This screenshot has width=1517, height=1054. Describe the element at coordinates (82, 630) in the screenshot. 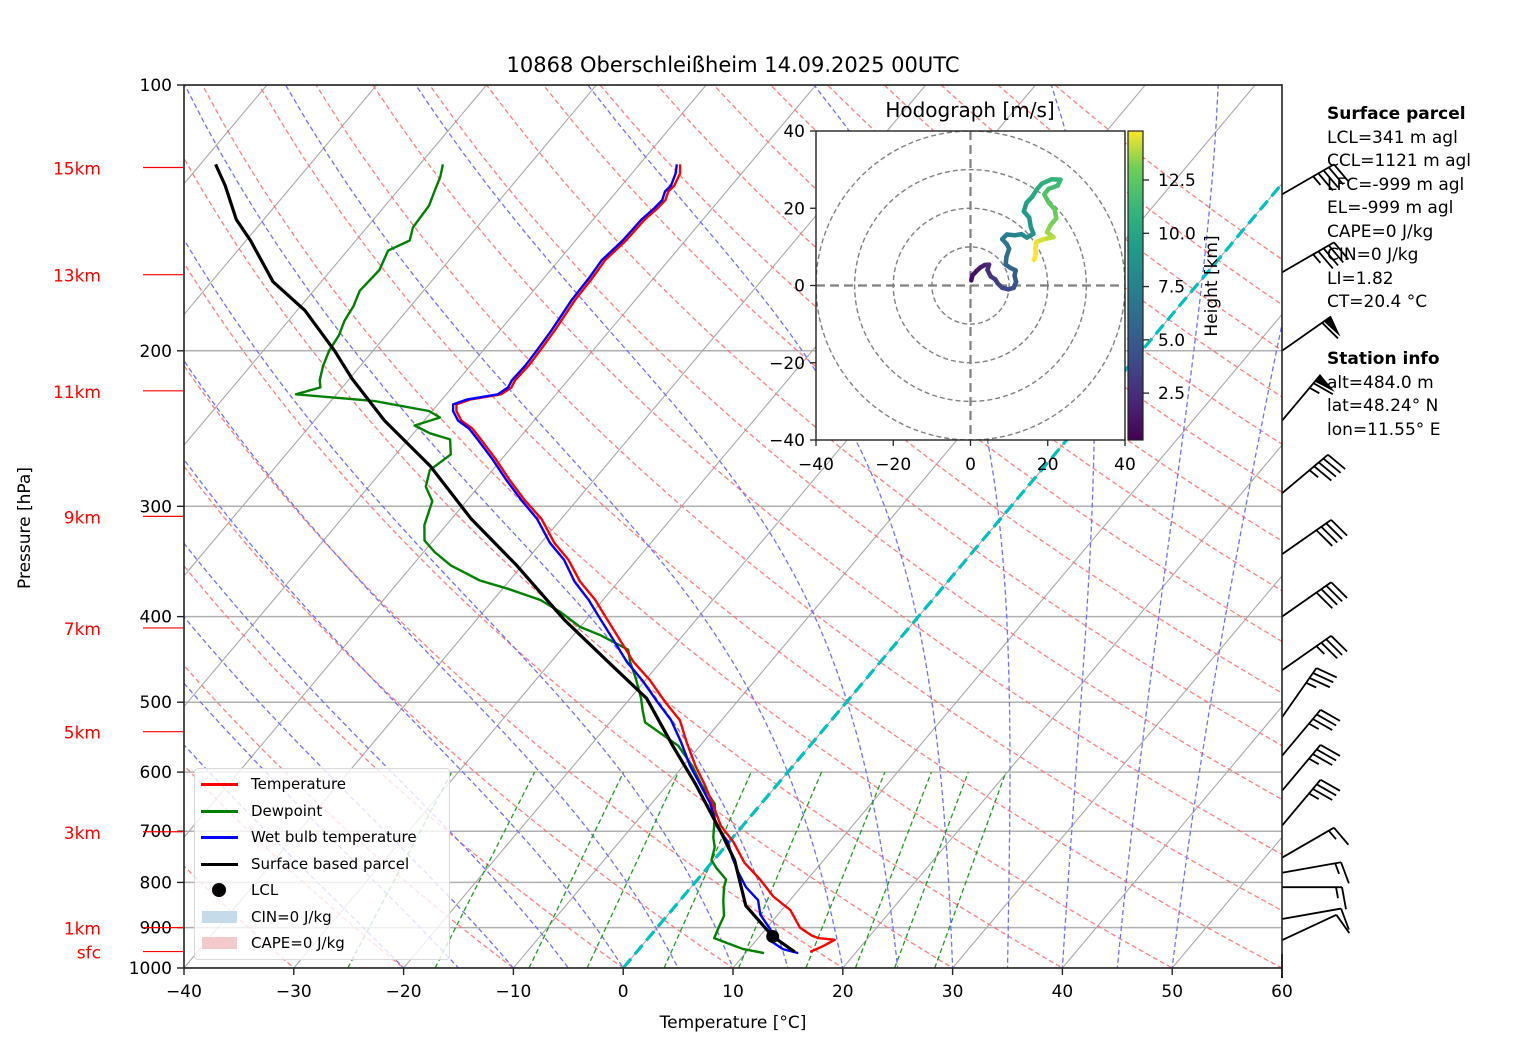

I see `height-marker-label: 7km` at that location.